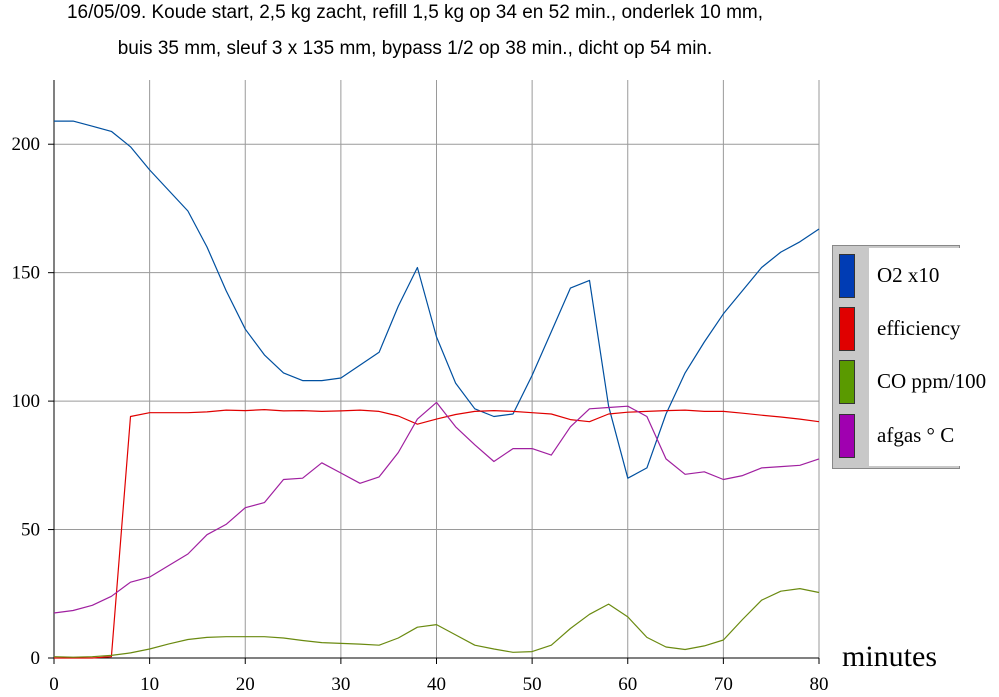 Image resolution: width=999 pixels, height=697 pixels. I want to click on y-tick-label: 50, so click(30, 530).